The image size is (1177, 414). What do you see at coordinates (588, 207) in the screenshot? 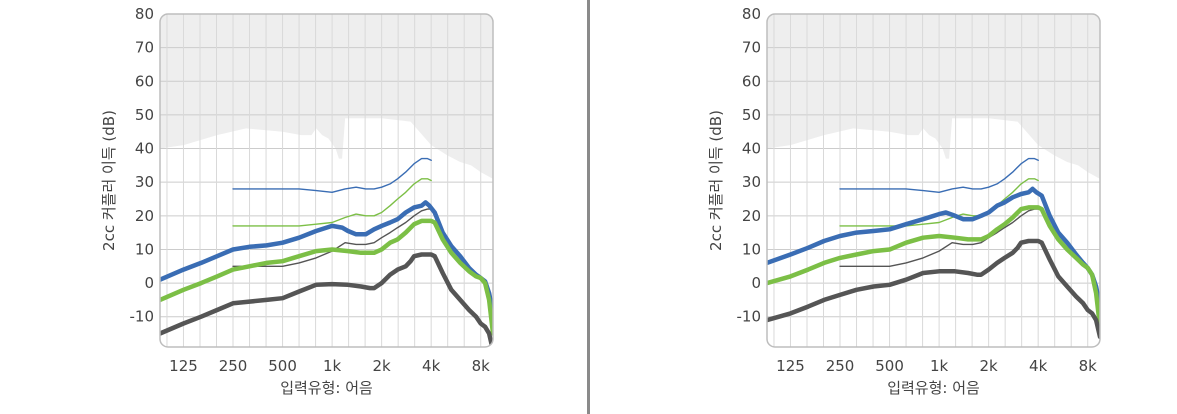
I see `panel-divider` at bounding box center [588, 207].